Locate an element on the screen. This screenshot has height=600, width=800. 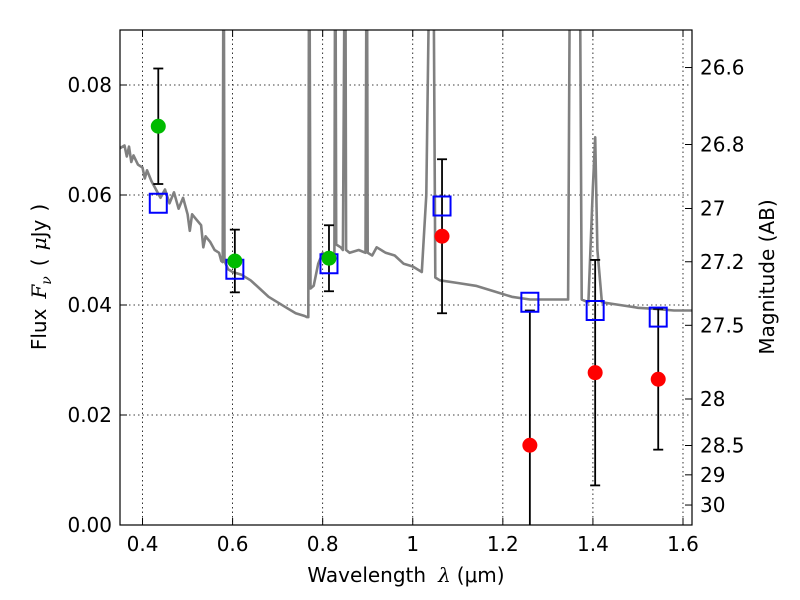
mag-tick-label: 27.2 is located at coordinates (722, 262).